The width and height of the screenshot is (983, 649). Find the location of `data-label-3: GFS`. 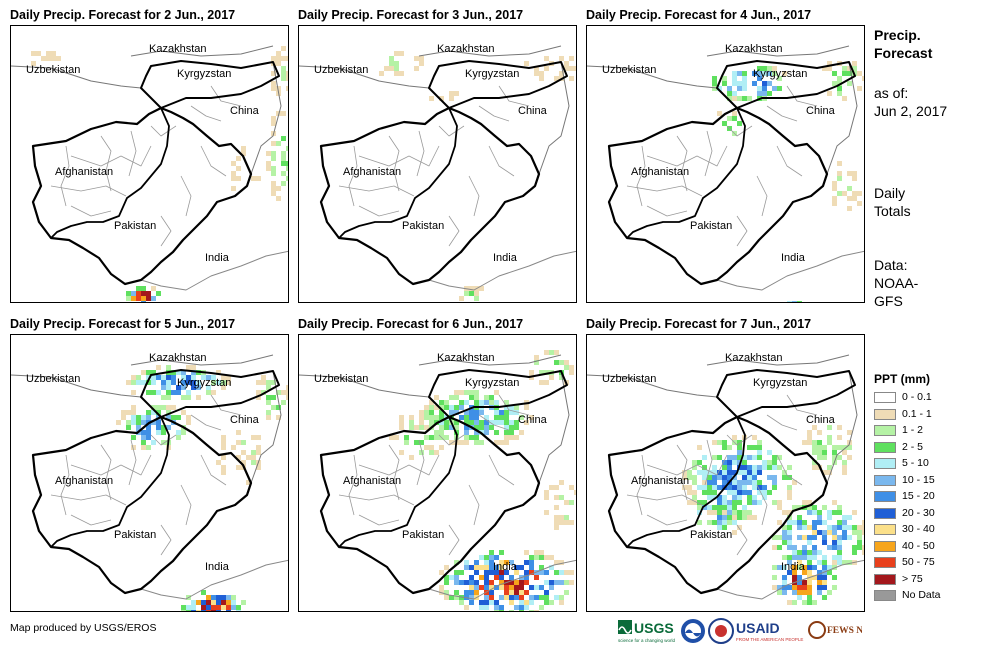

data-label-3: GFS is located at coordinates (888, 301).